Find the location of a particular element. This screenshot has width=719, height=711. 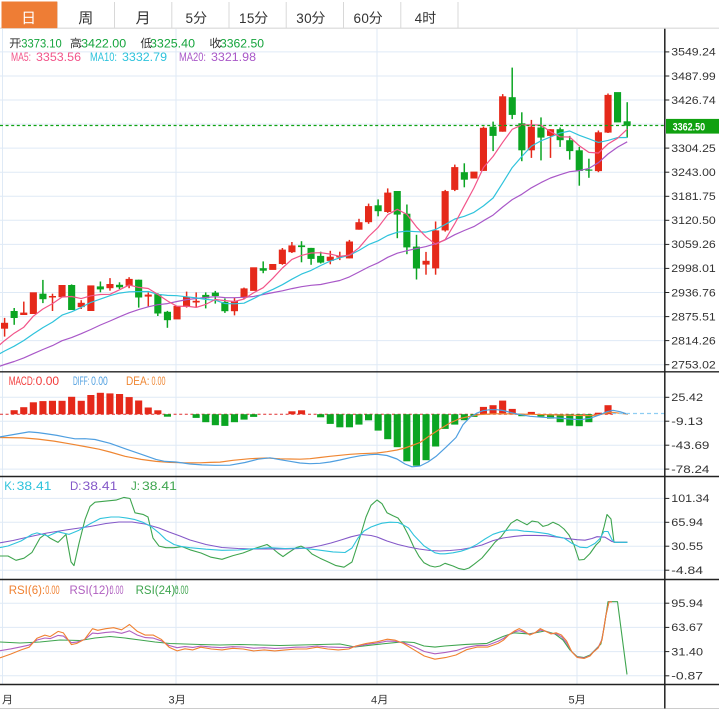

svg-text: MA10: is located at coordinates (103, 58).